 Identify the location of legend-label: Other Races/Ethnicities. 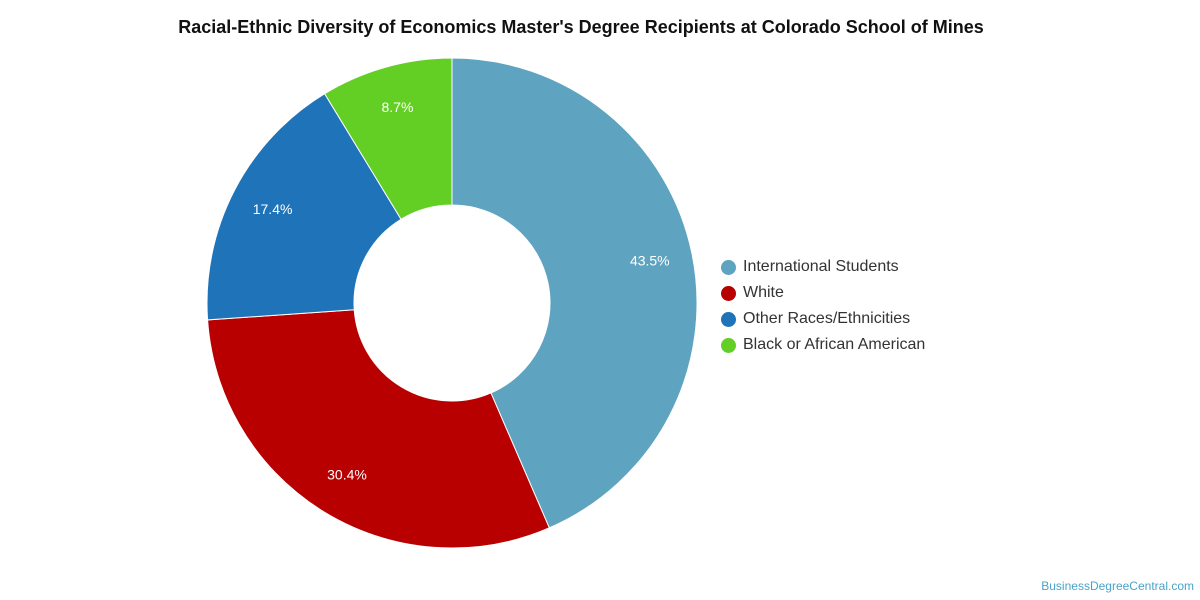
(827, 318).